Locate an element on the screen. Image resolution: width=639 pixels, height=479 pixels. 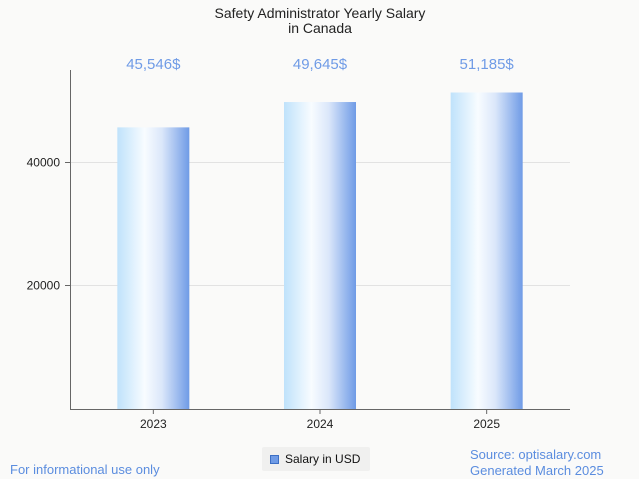
legend: Salary in USD is located at coordinates (316, 459).